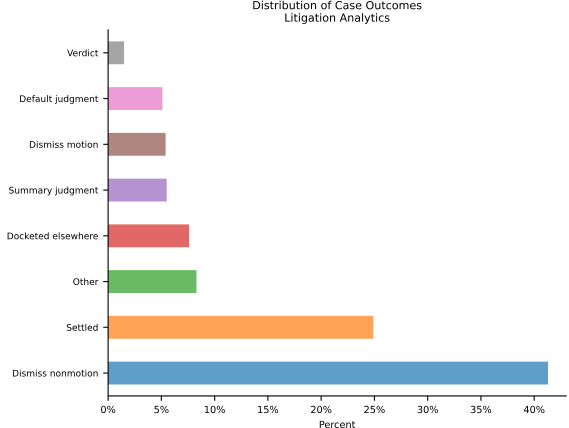  What do you see at coordinates (108, 410) in the screenshot?
I see `x-tick-label: 0%` at bounding box center [108, 410].